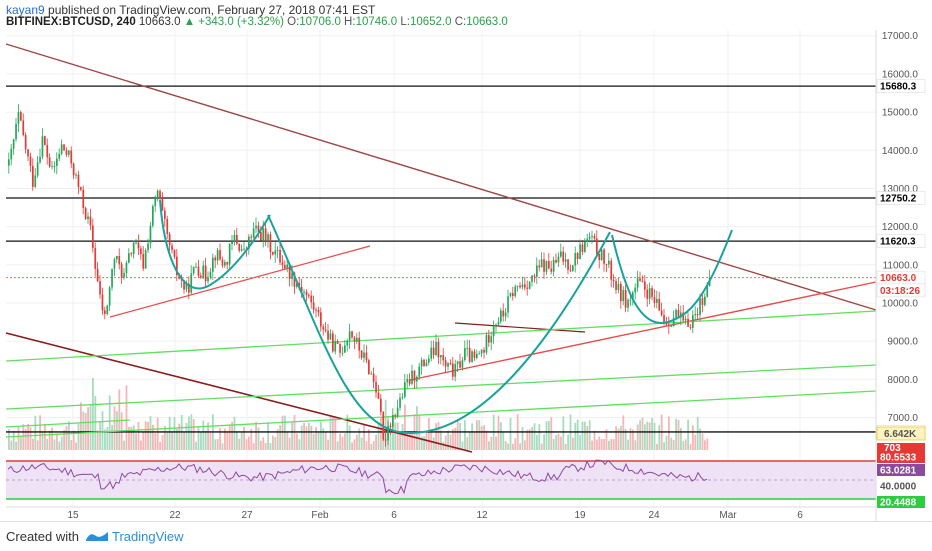  I want to click on trendline, so click(239, 392).